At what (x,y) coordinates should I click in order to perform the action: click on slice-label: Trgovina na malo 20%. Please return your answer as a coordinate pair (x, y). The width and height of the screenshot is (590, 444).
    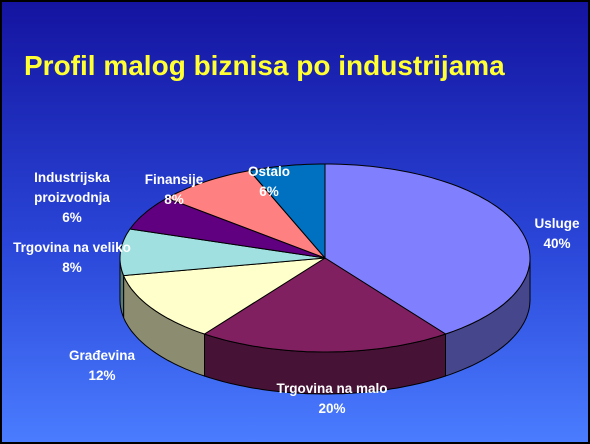
    Looking at the image, I should click on (332, 399).